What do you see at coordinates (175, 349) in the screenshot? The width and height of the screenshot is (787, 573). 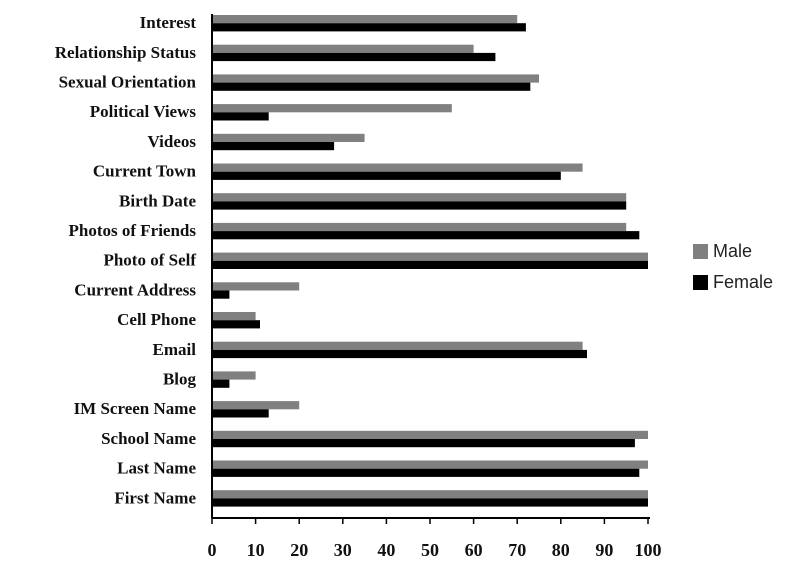 I see `category-label-email: Email` at bounding box center [175, 349].